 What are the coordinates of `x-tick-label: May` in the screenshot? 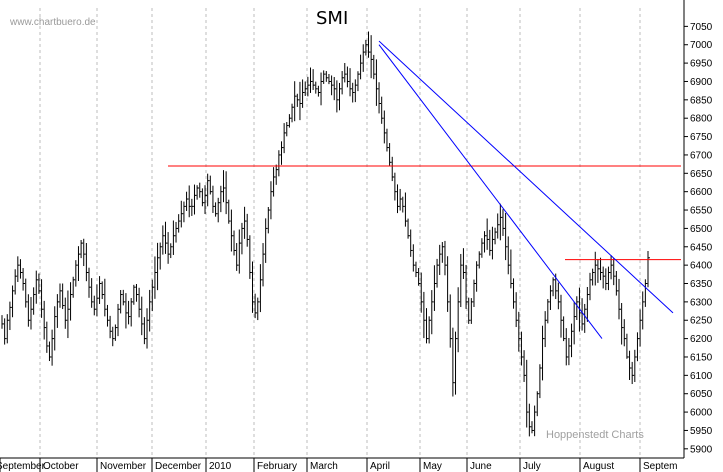 It's located at (432, 466).